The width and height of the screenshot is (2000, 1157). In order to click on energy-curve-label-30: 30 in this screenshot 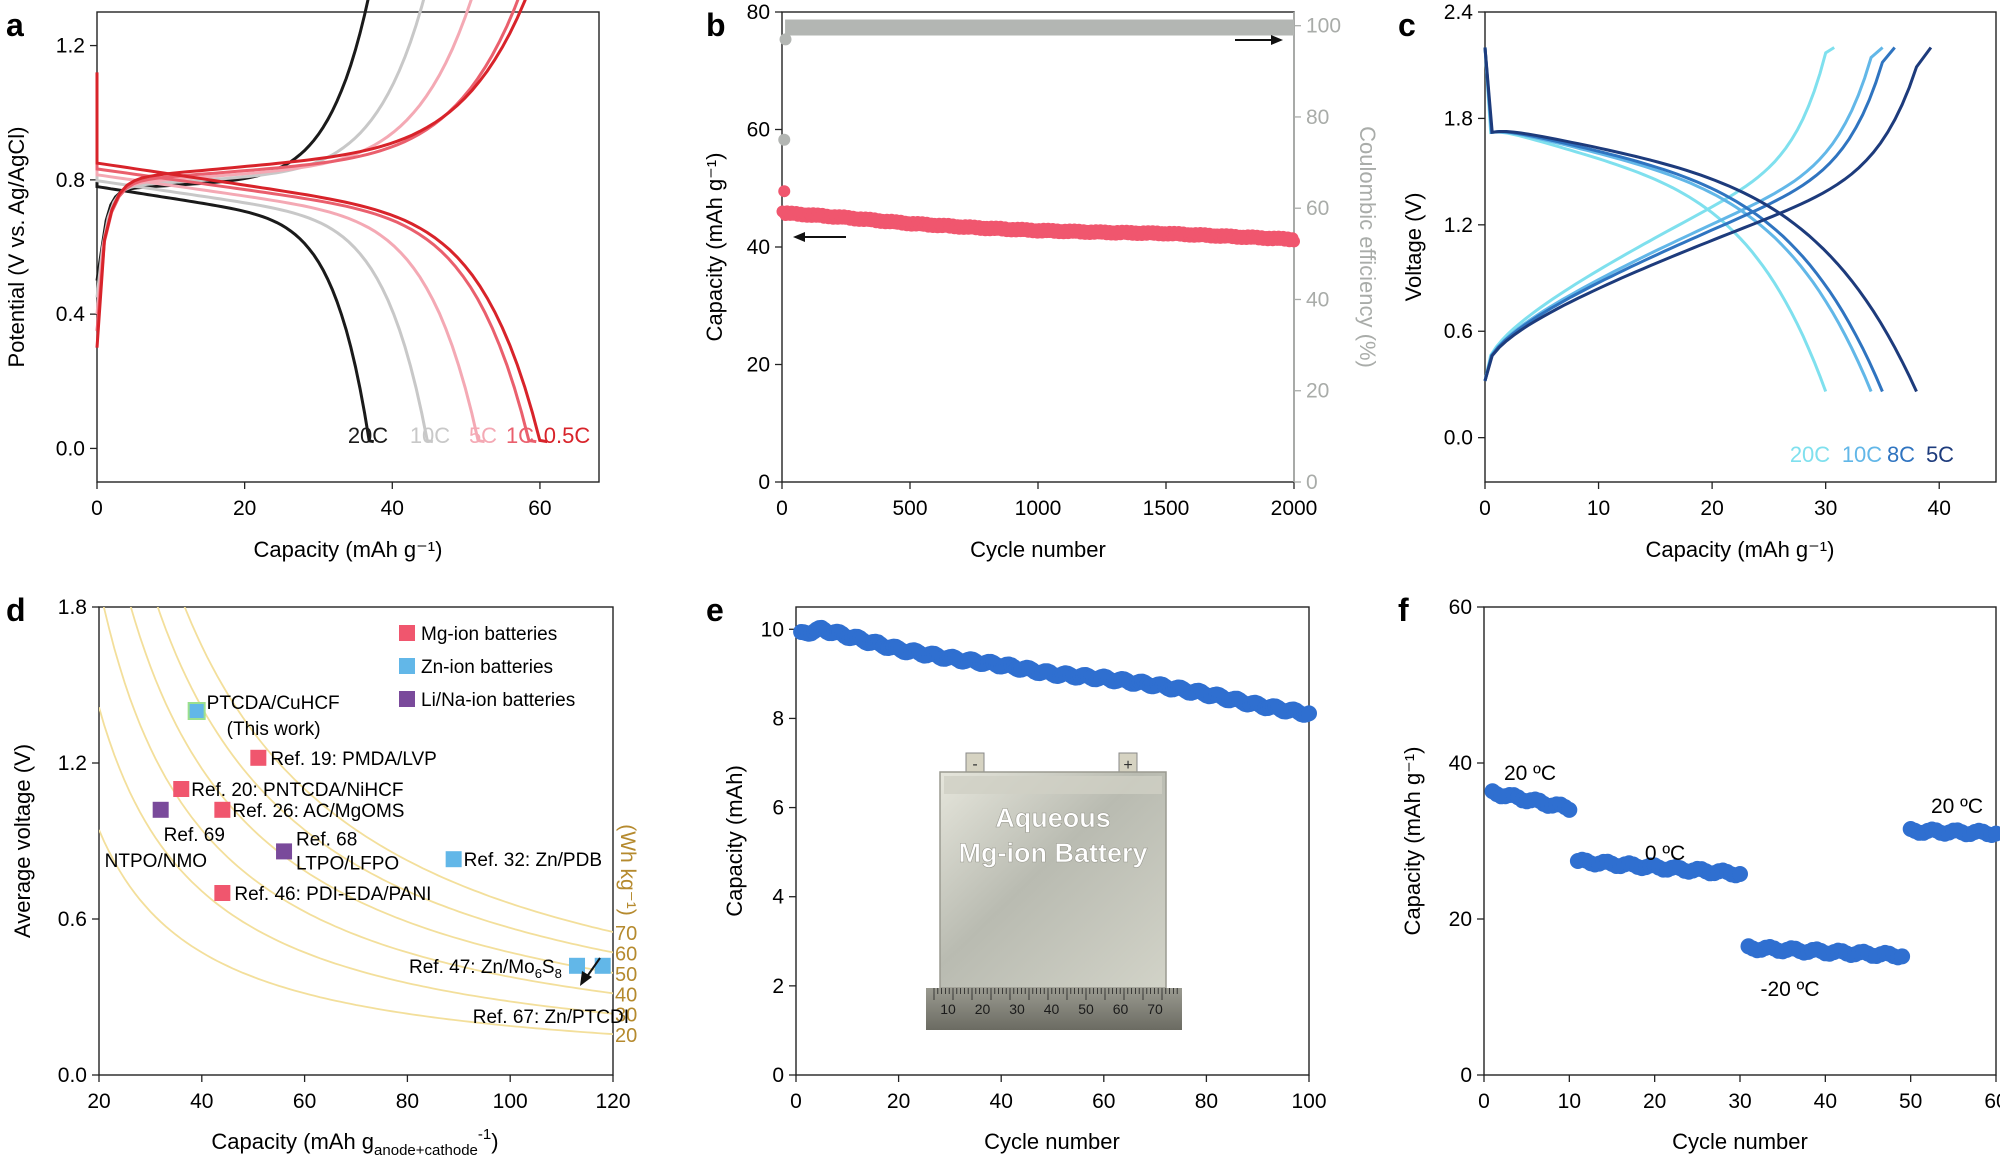, I will do `click(626, 1016)`.